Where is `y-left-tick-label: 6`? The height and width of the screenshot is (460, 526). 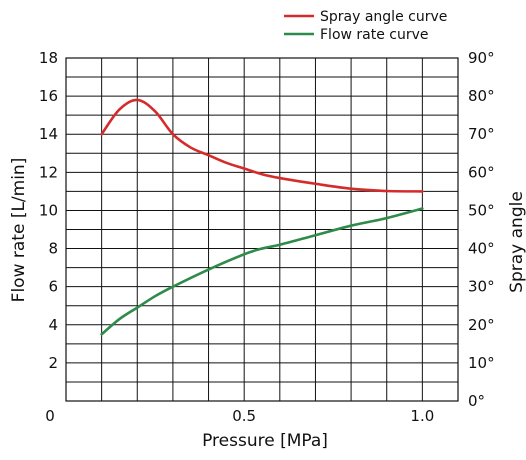 y-left-tick-label: 6 is located at coordinates (53, 287).